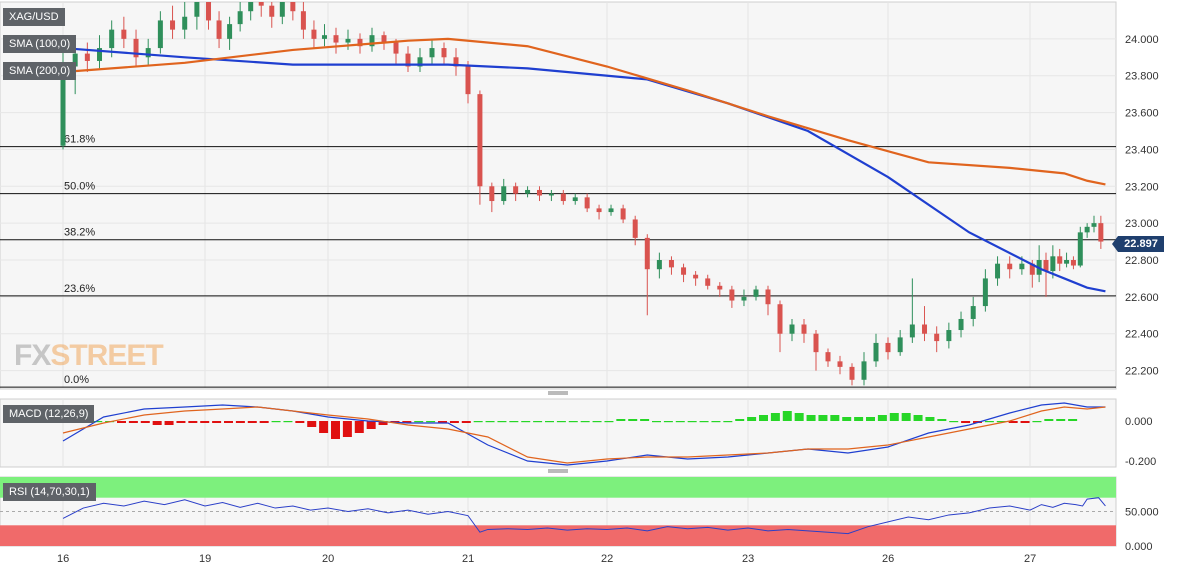 The height and width of the screenshot is (571, 1182). What do you see at coordinates (49, 414) in the screenshot?
I see `legend-macd: MACD (12,26,9)` at bounding box center [49, 414].